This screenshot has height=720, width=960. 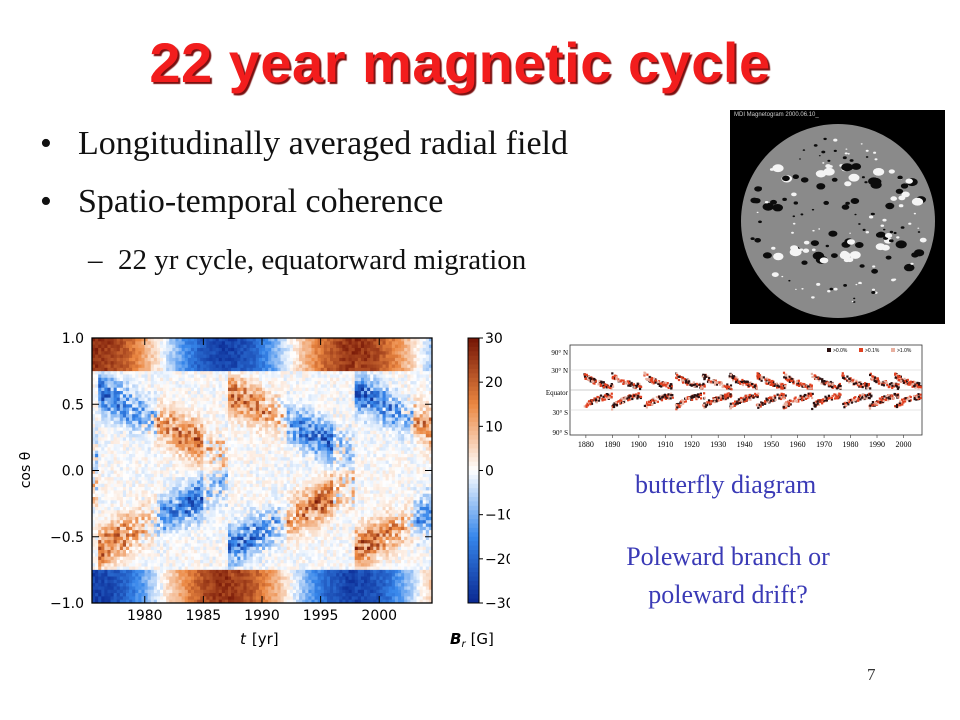 What do you see at coordinates (304, 202) in the screenshot?
I see `bullet-item: Spatio-temporal coherence` at bounding box center [304, 202].